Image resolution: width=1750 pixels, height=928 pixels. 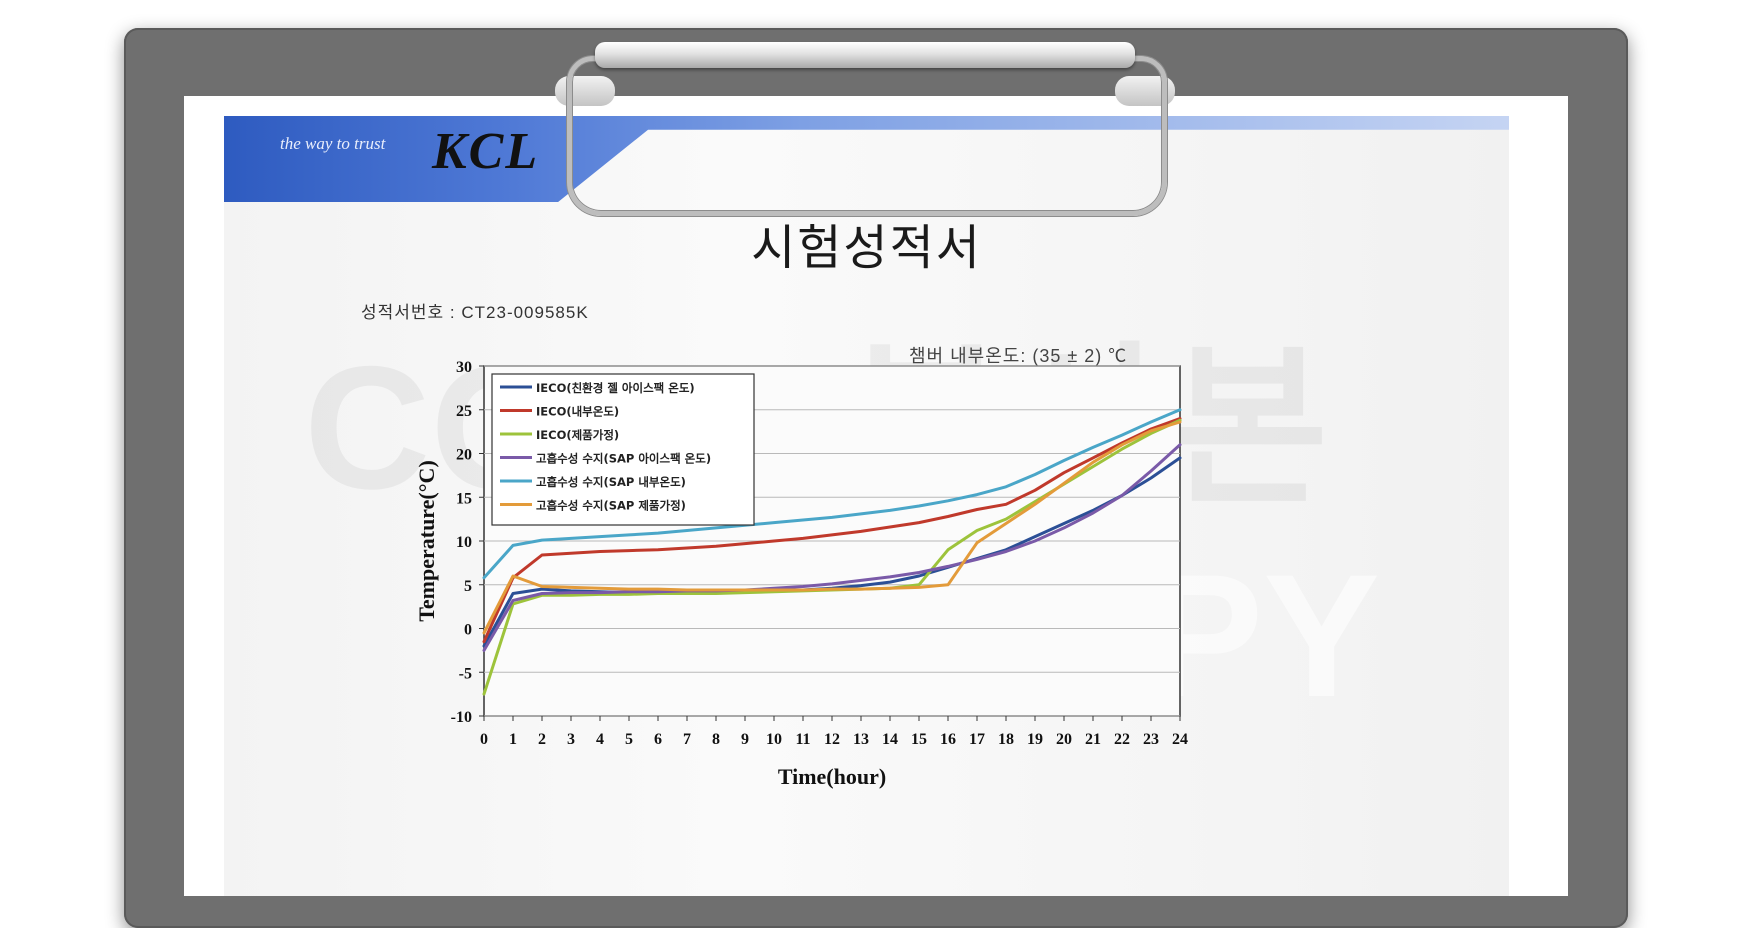 What do you see at coordinates (1006, 739) in the screenshot?
I see `x-tick-label: 18` at bounding box center [1006, 739].